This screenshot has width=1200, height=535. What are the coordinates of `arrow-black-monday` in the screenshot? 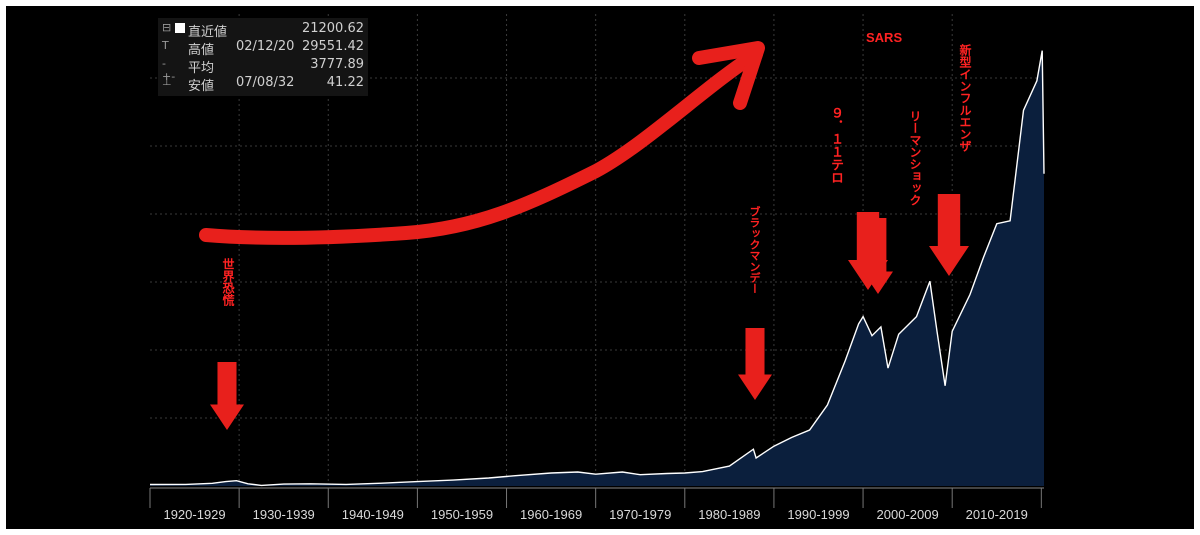 It's located at (755, 364).